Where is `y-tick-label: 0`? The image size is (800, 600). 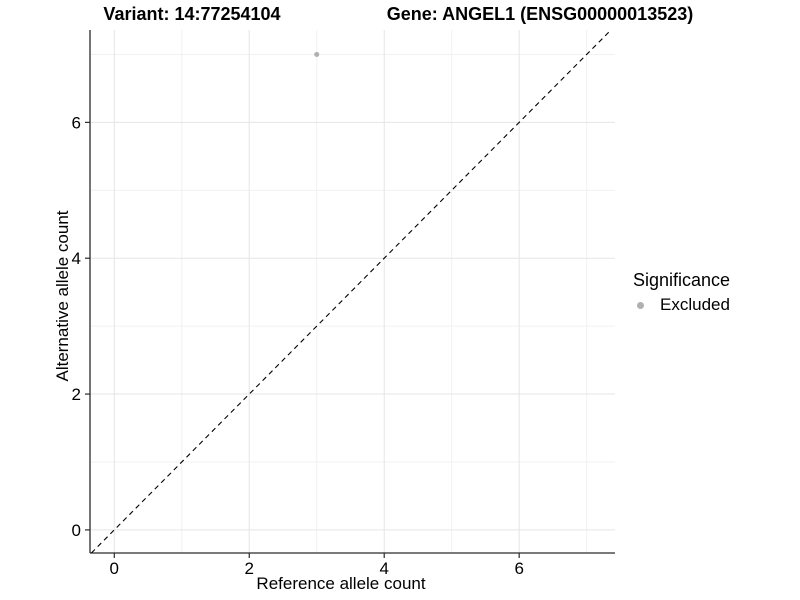
y-tick-label: 0 is located at coordinates (76, 530).